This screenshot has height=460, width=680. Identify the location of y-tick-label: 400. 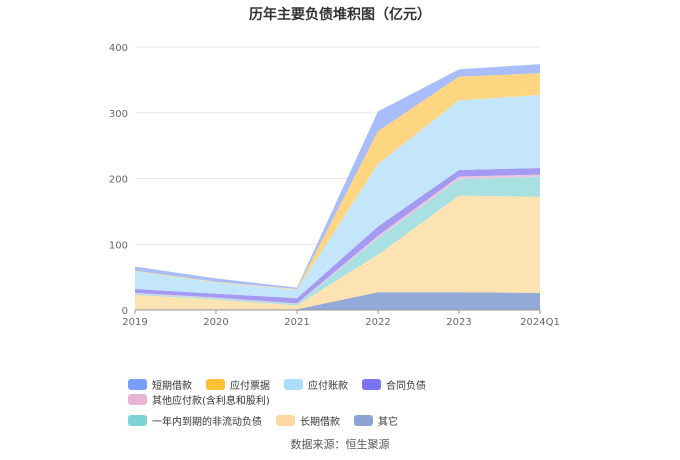
(118, 48).